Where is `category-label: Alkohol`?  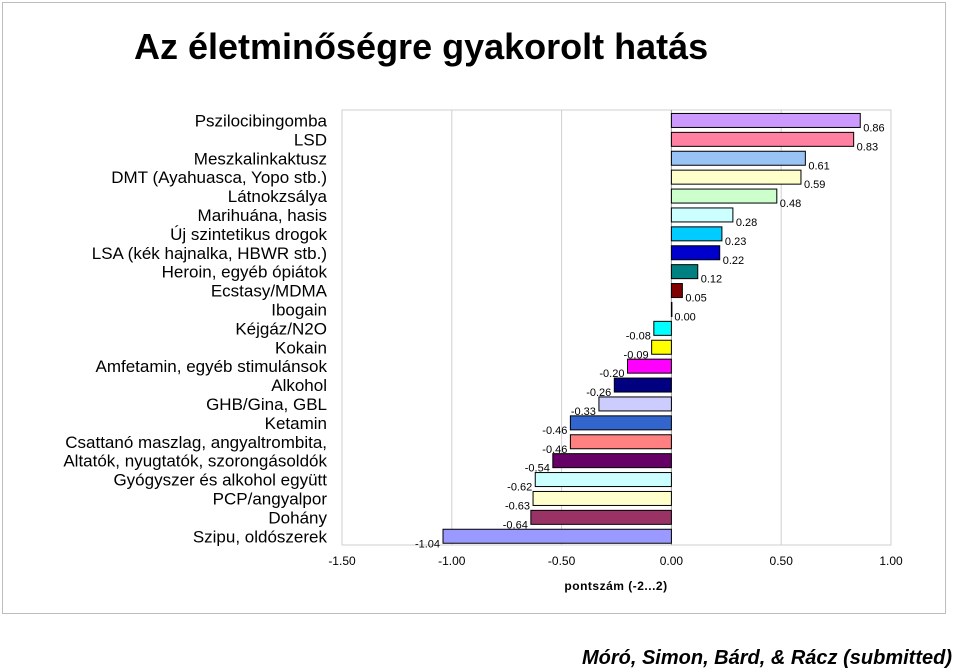
category-label: Alkohol is located at coordinates (299, 385).